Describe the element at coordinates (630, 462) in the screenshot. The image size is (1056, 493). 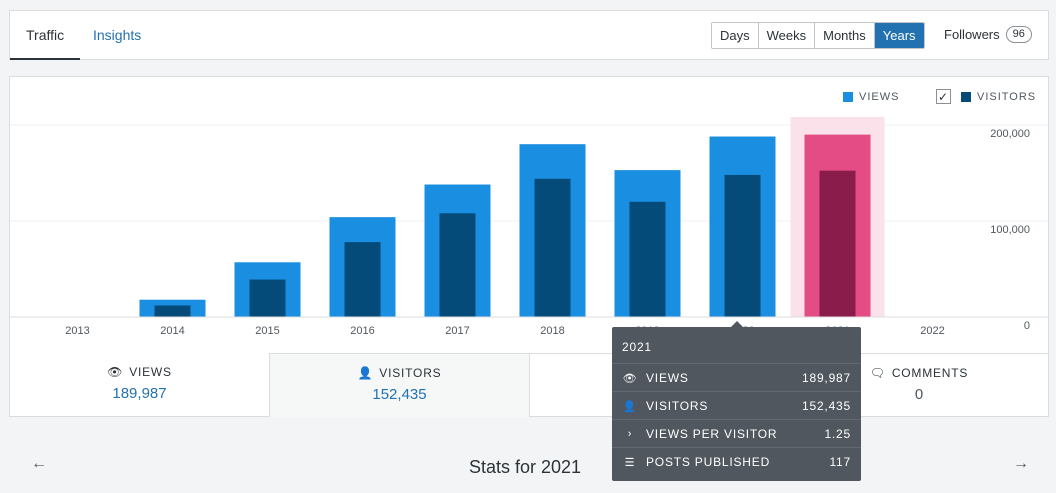
I see `list-icon: ☰` at that location.